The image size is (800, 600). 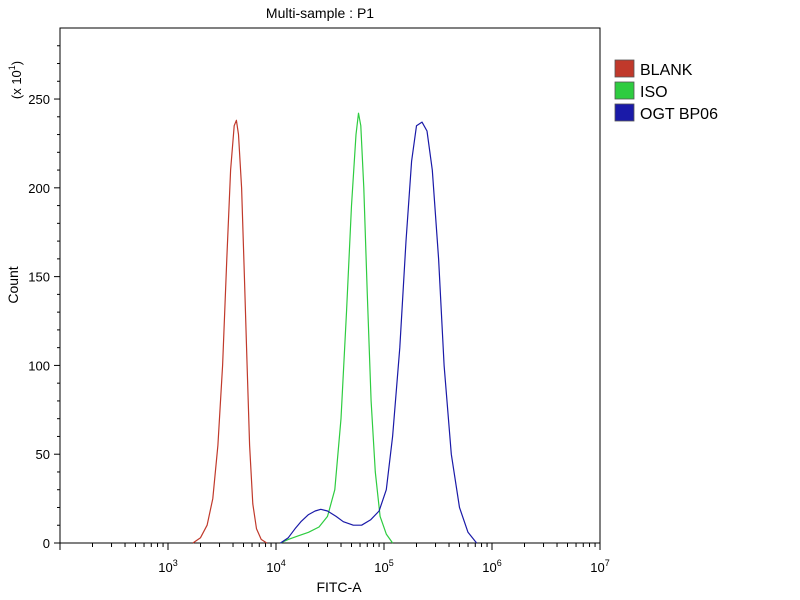 I want to click on x-tick-label: 10⁶, so click(x=491, y=566).